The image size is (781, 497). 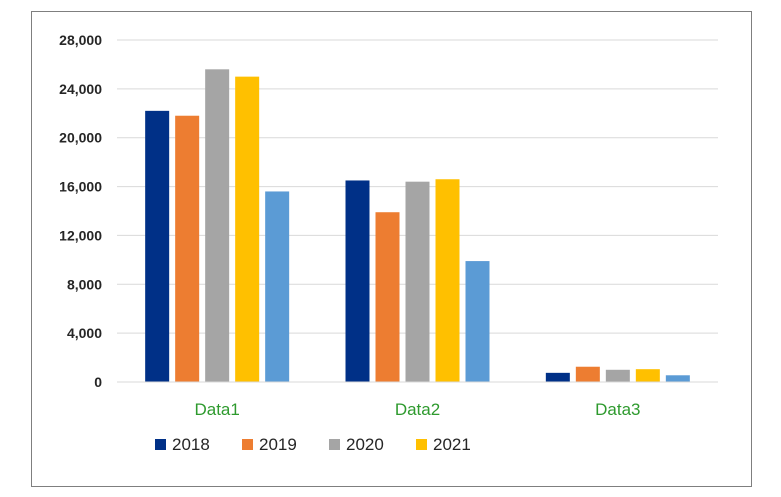 I want to click on y-tick-label: 4,000, so click(x=84, y=333).